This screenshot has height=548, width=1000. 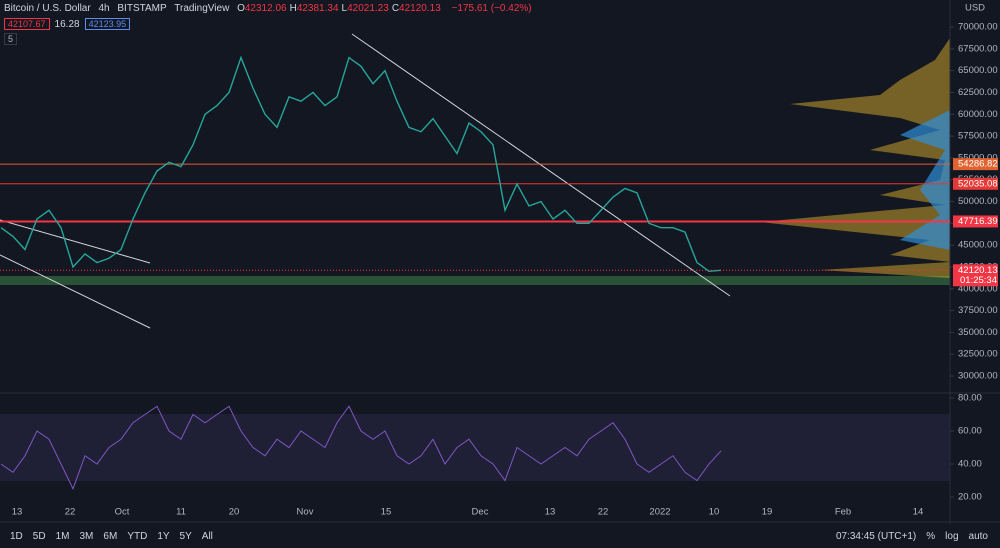 I want to click on ohlc-label: C, so click(x=395, y=8).